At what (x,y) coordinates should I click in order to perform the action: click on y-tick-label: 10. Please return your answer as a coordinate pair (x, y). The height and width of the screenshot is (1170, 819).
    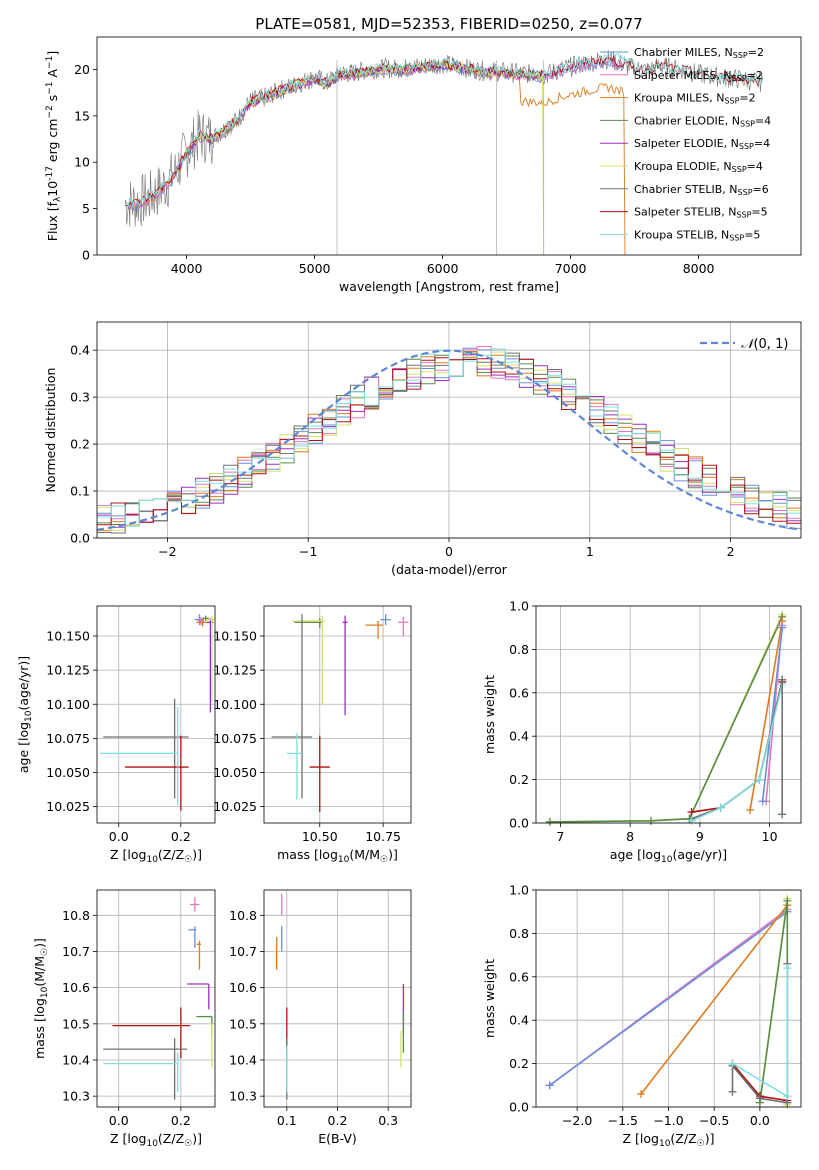
    Looking at the image, I should click on (82, 162).